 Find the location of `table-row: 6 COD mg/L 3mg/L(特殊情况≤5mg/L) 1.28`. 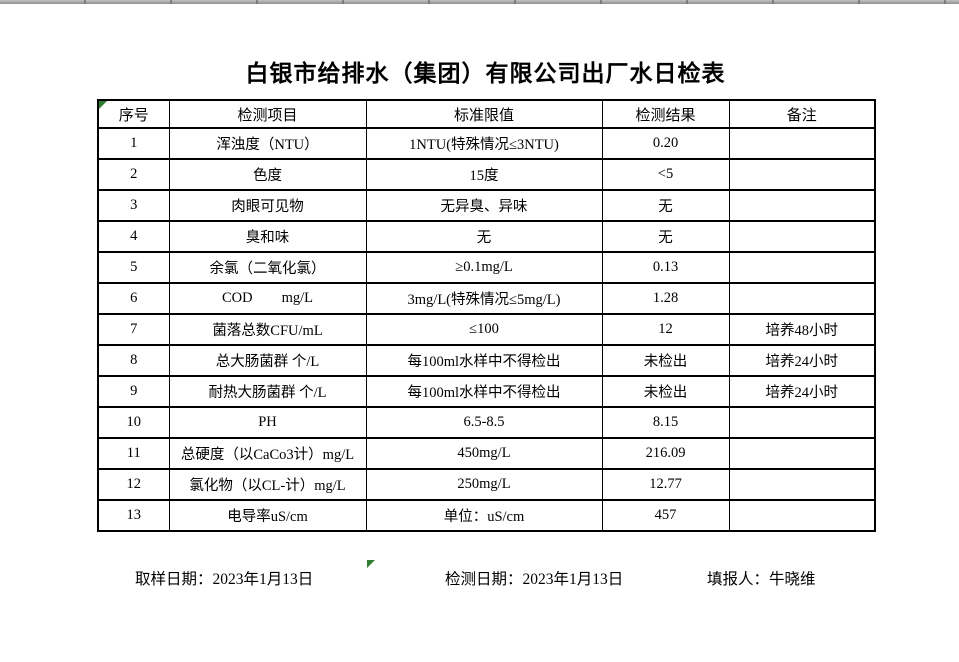

table-row: 6 COD mg/L 3mg/L(特殊情况≤5mg/L) 1.28 is located at coordinates (486, 298).